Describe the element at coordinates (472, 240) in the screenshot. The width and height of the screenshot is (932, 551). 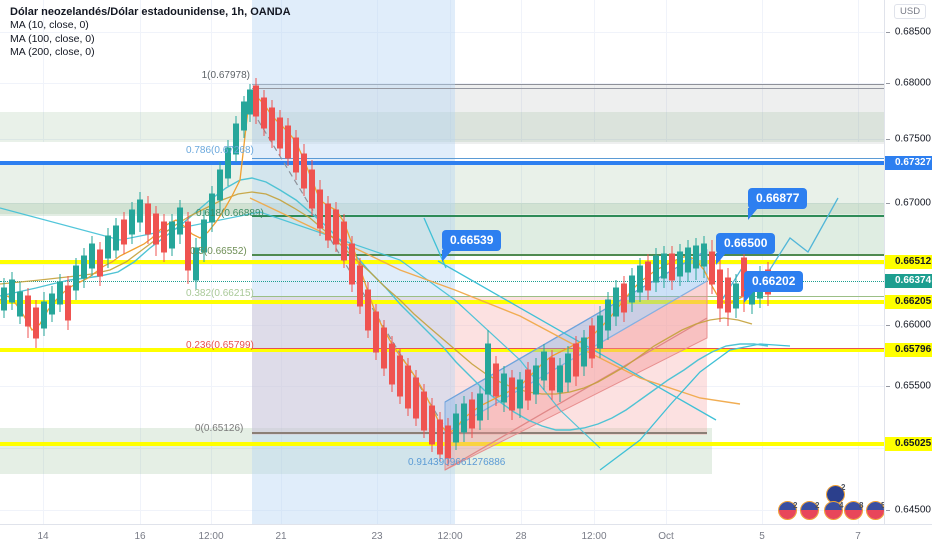
I see `callout-label: 0.66539` at that location.